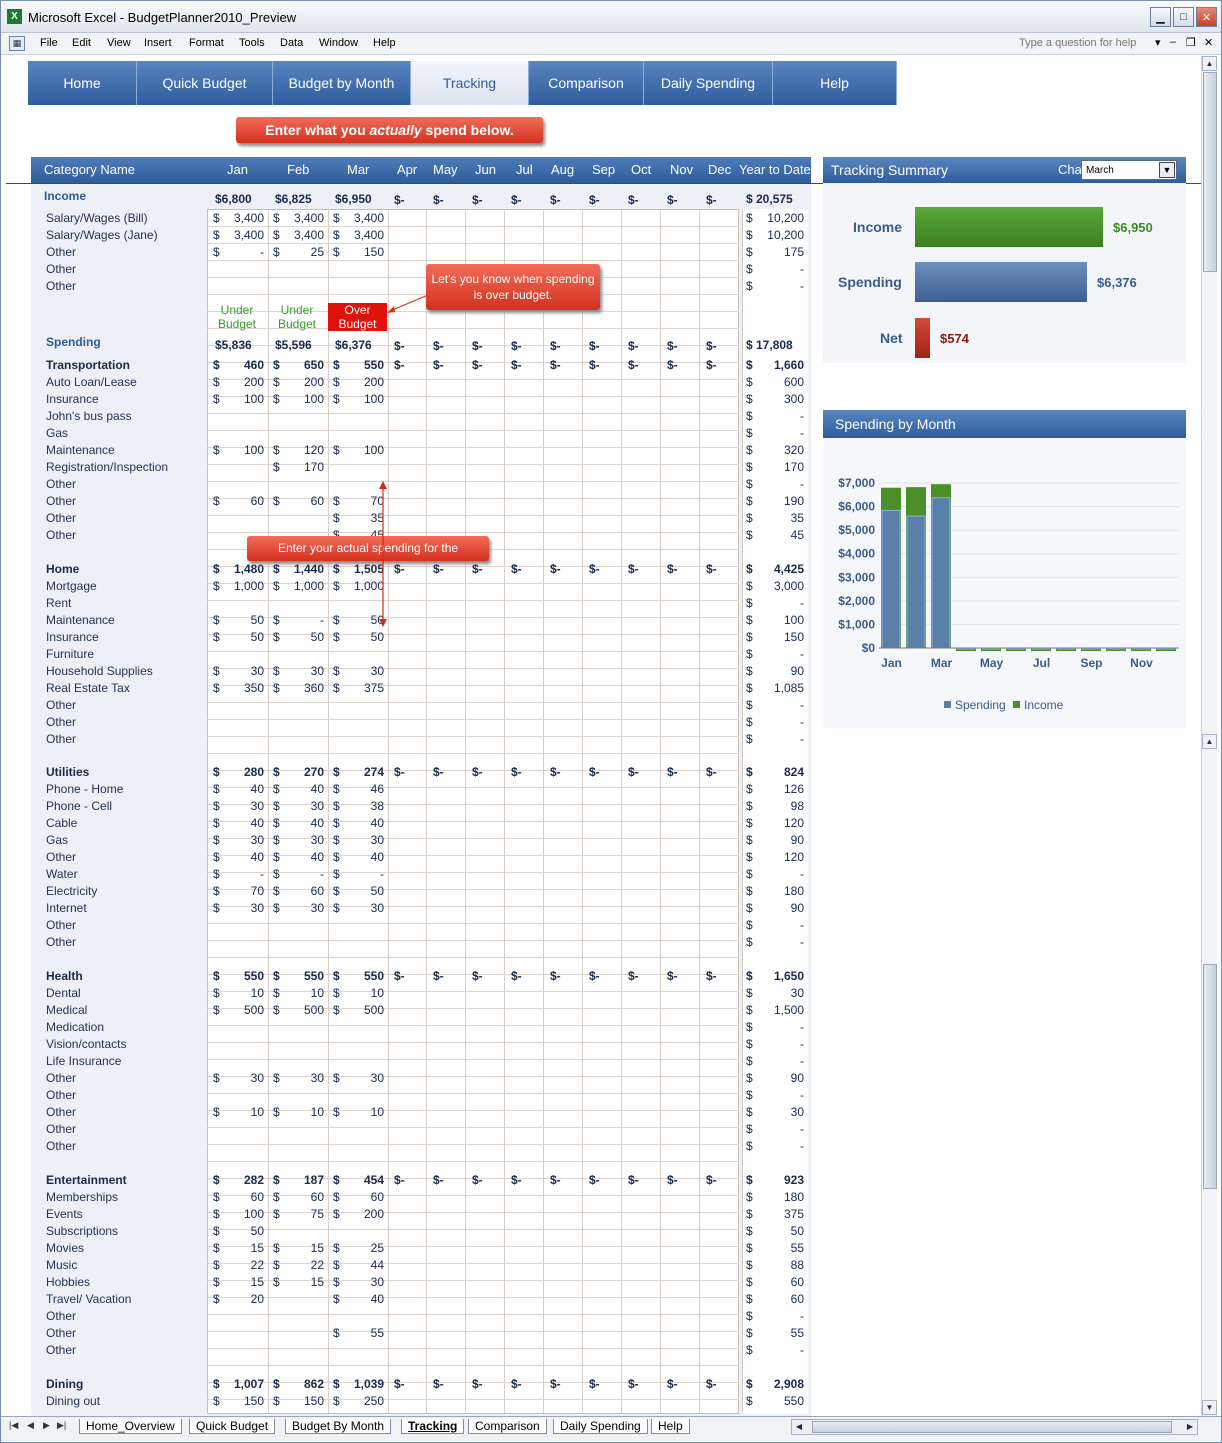  Describe the element at coordinates (1167, 170) in the screenshot. I see `chevron-down-icon: ▼` at that location.